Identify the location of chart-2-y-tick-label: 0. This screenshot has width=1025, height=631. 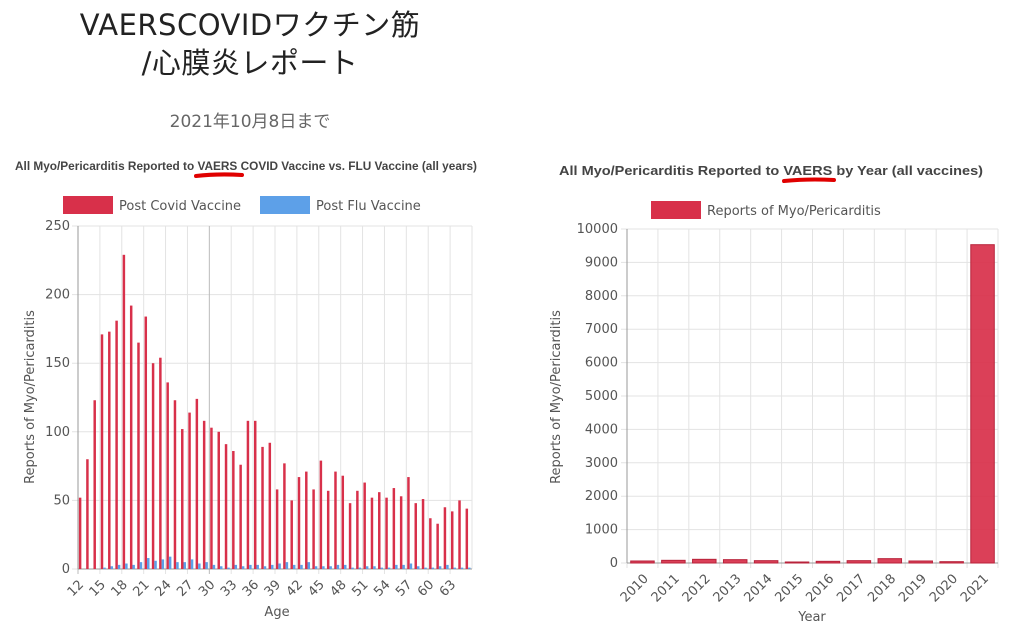
(614, 563).